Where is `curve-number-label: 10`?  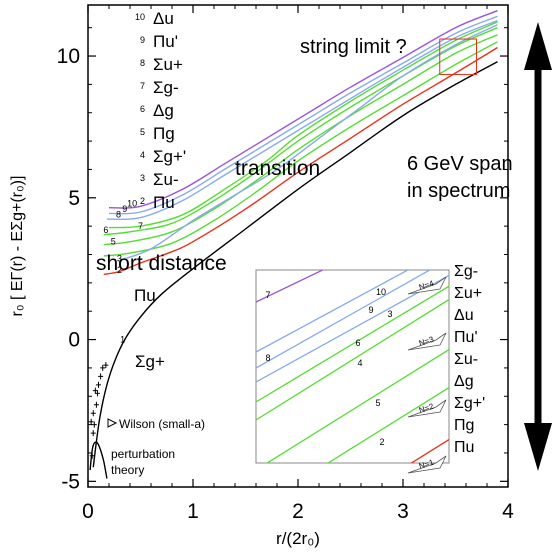 curve-number-label: 10 is located at coordinates (132, 203).